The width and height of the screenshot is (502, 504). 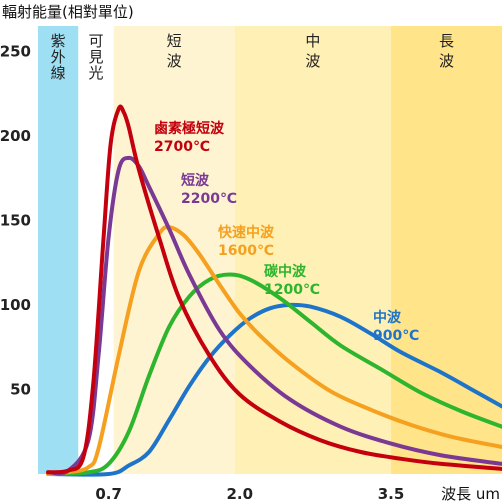 I want to click on series-label: 短波, so click(x=195, y=180).